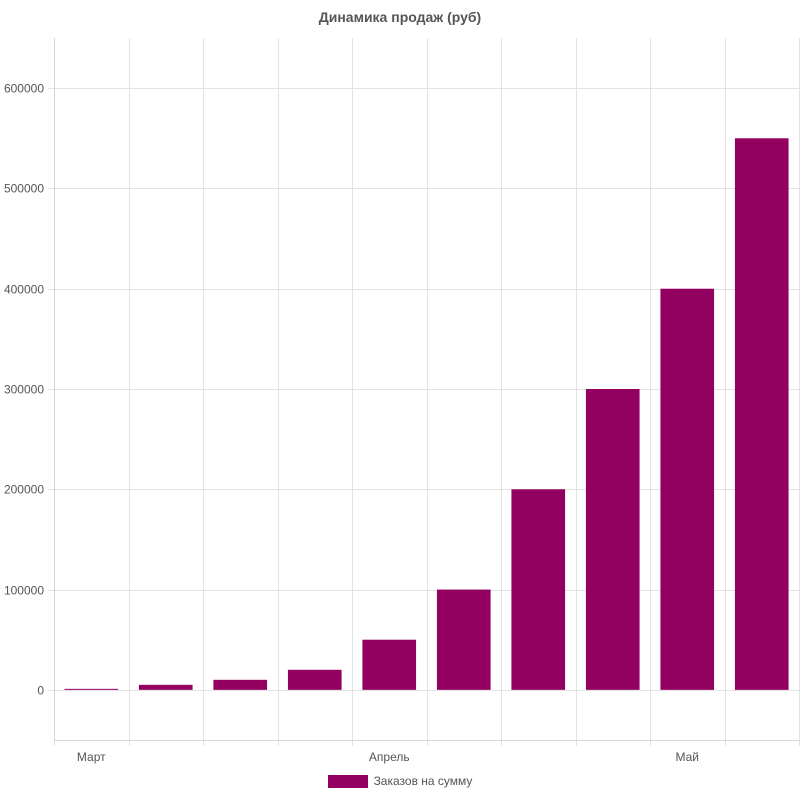  I want to click on x-tick-label: Май, so click(687, 757).